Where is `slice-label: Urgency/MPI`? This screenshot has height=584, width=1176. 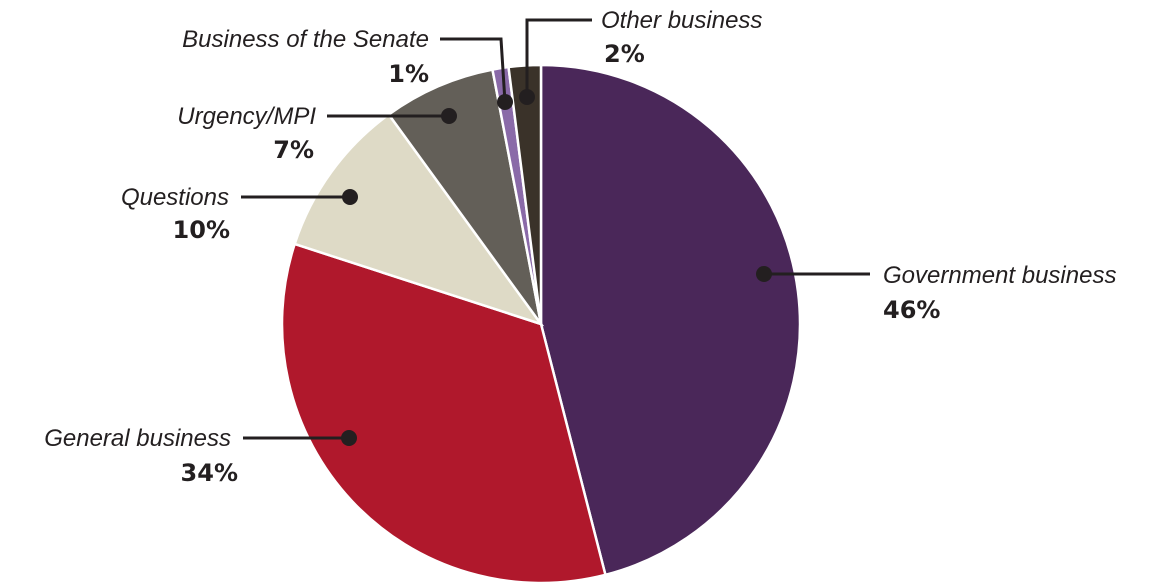
slice-label: Urgency/MPI is located at coordinates (246, 116).